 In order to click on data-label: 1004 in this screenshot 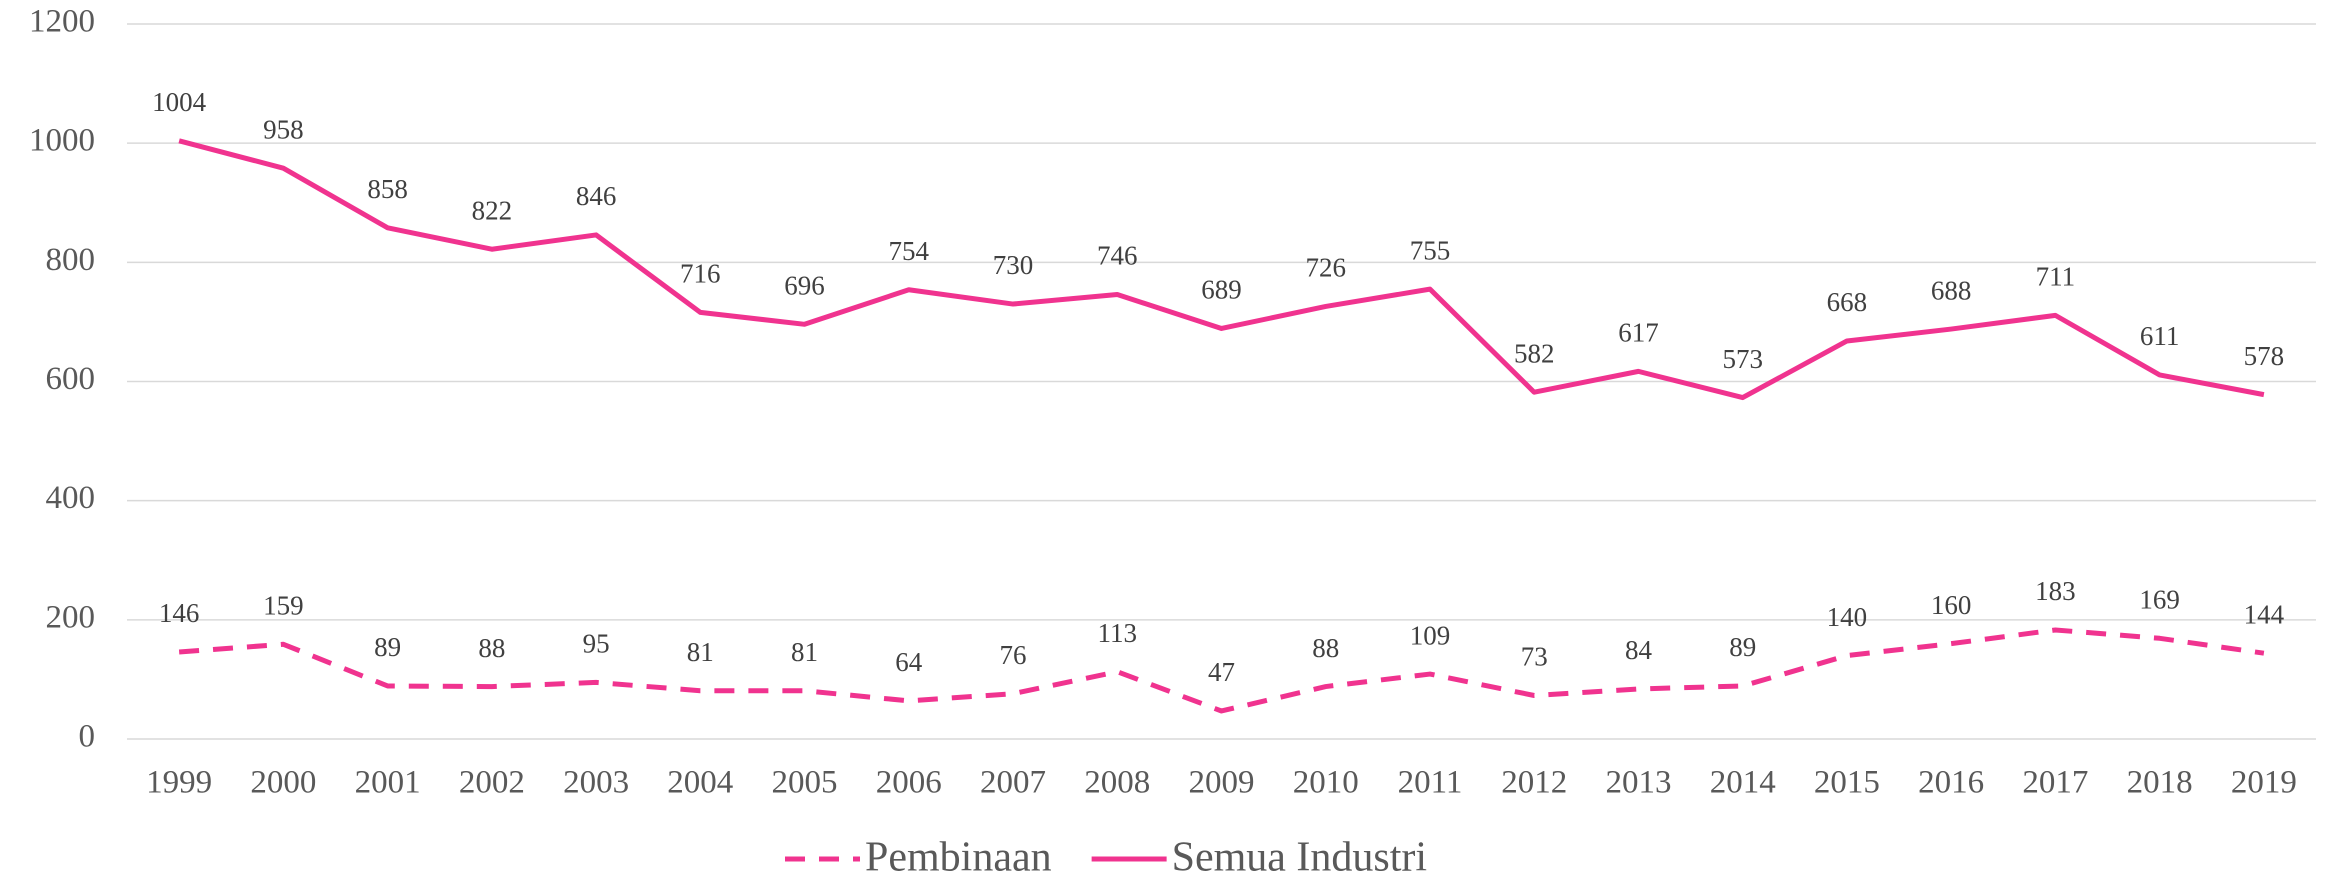, I will do `click(179, 102)`.